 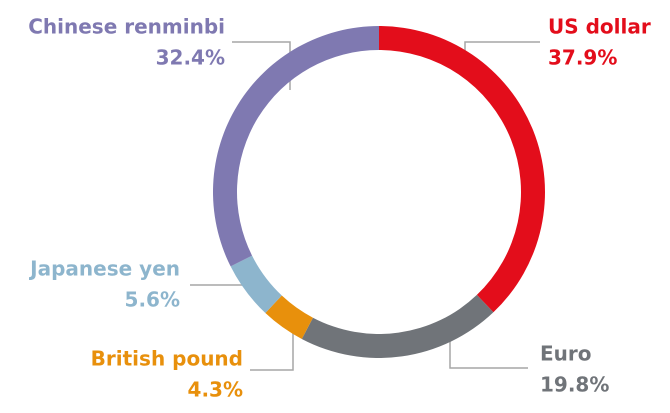 I want to click on value-label: 32.4%, so click(x=190, y=58).